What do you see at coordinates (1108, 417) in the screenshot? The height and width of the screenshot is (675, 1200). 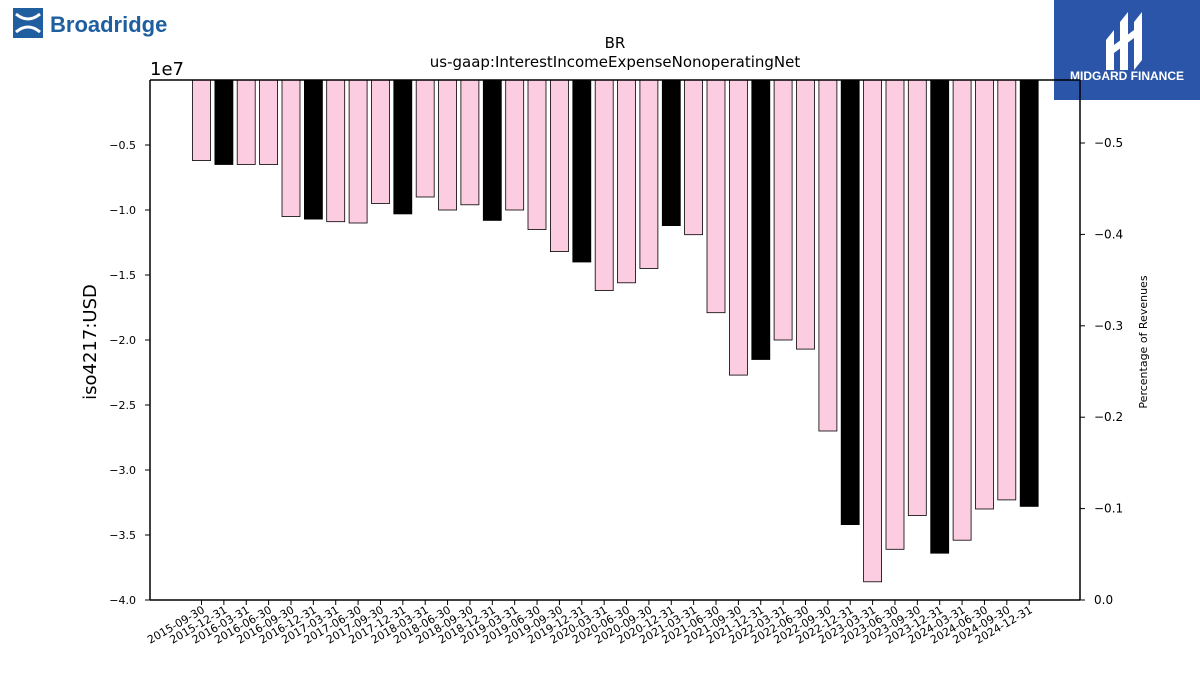 I see `y-right-tick-label: −0.2` at bounding box center [1108, 417].